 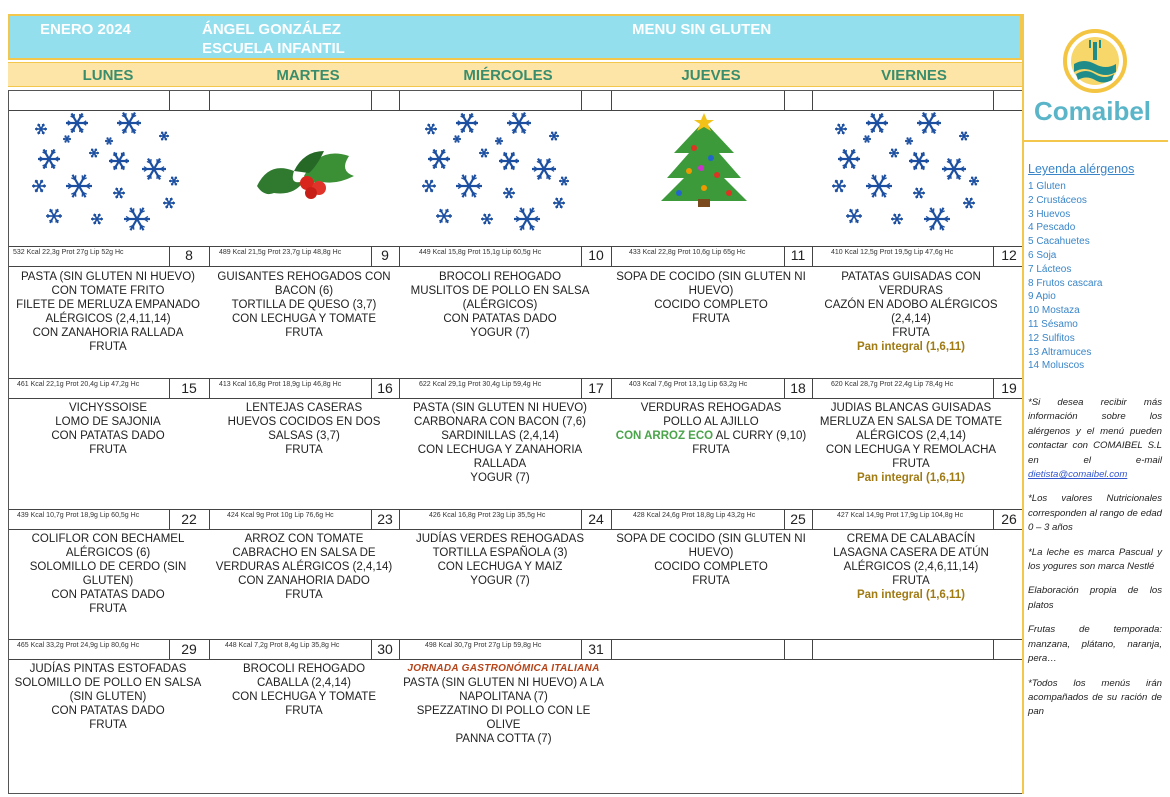 What do you see at coordinates (798, 255) in the screenshot?
I see `day-number: 11` at bounding box center [798, 255].